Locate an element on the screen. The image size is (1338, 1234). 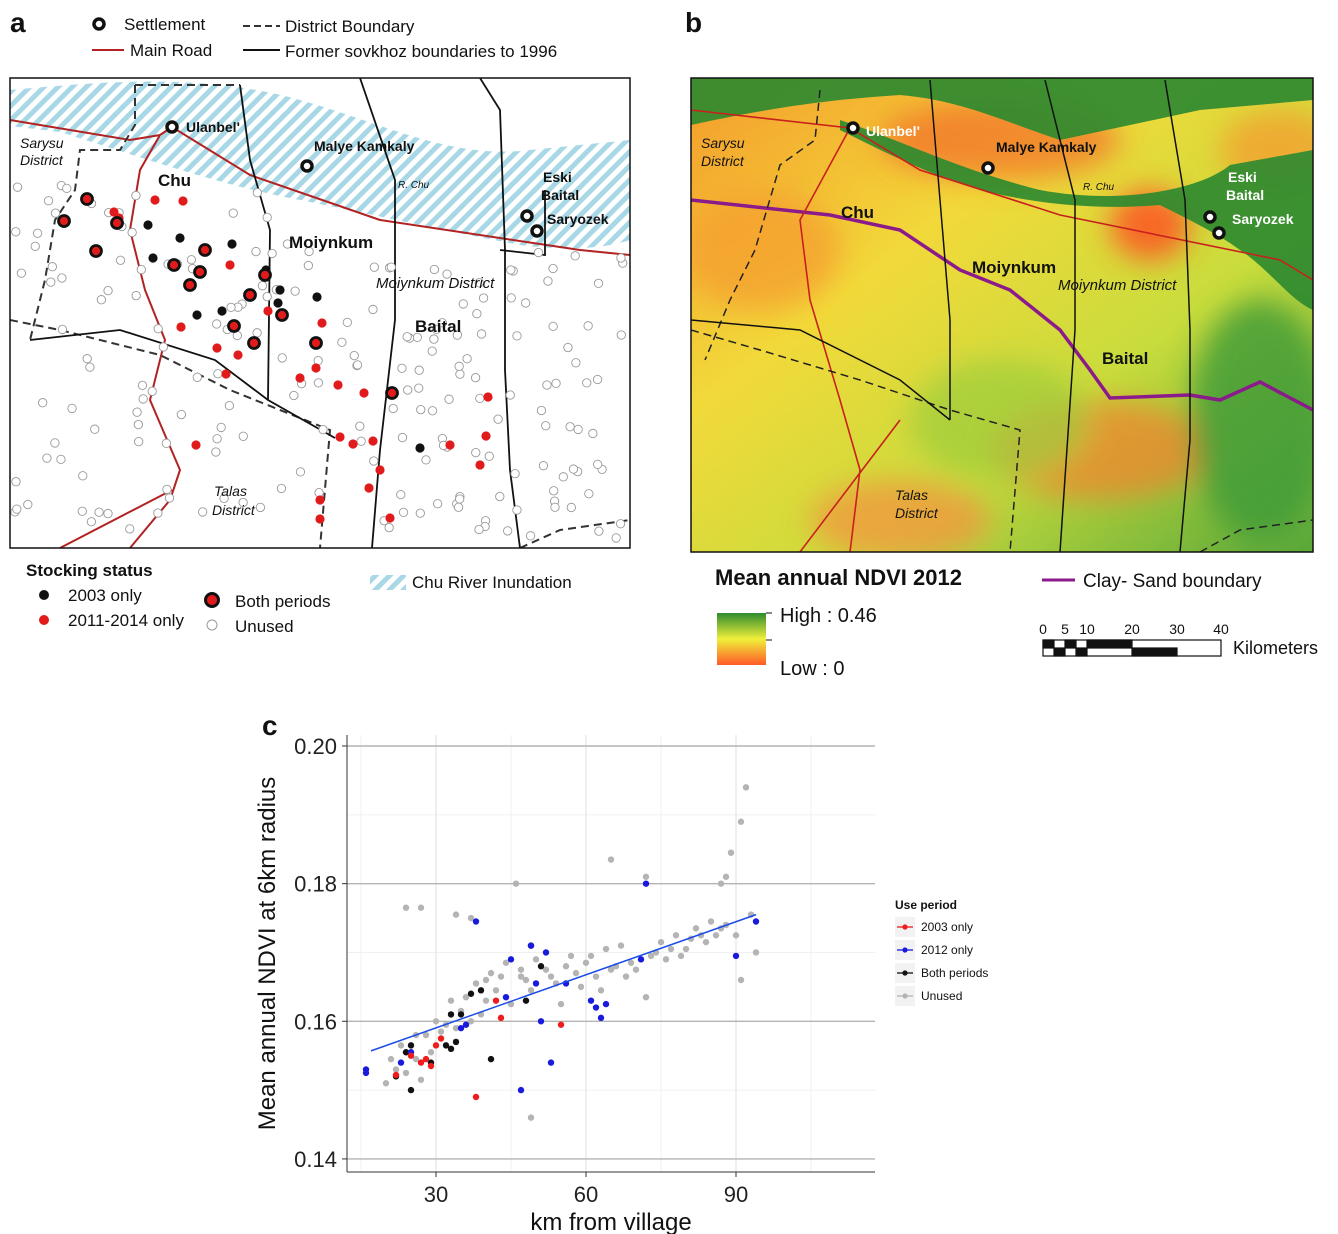
y-tick-label: 0.14 is located at coordinates (315, 1159).